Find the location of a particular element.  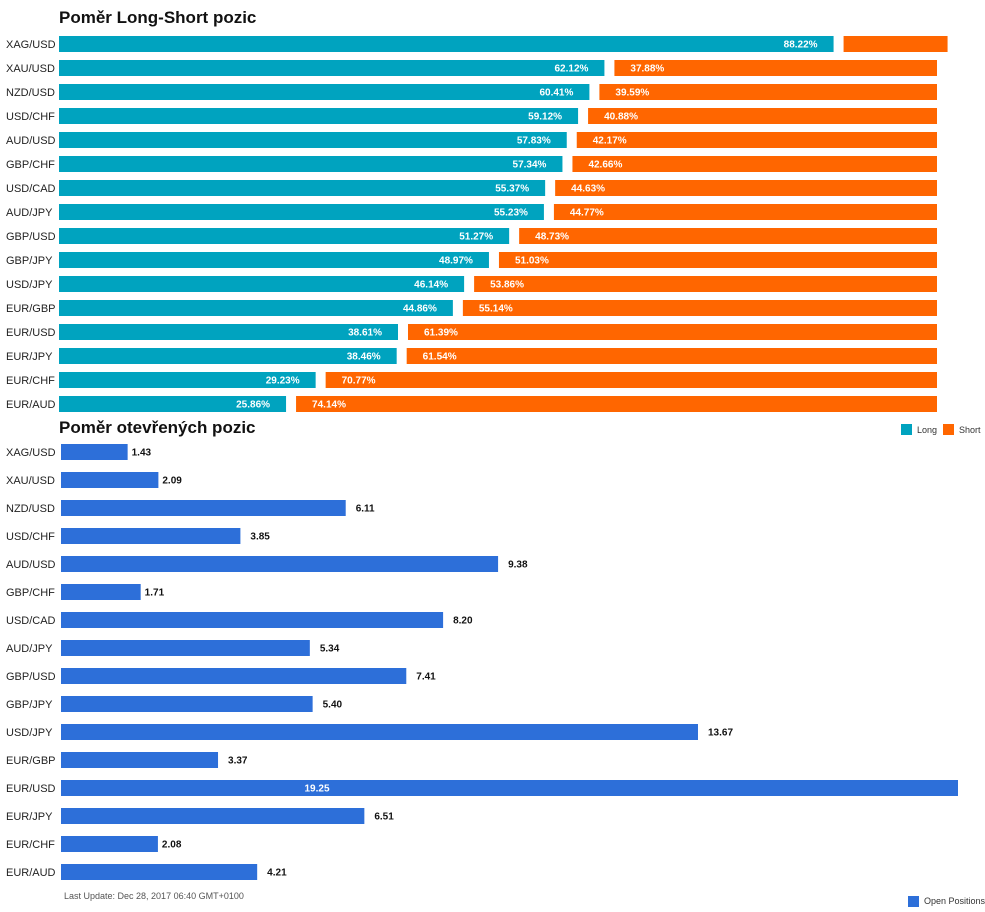

short-value-label: 70.77% is located at coordinates (359, 381).